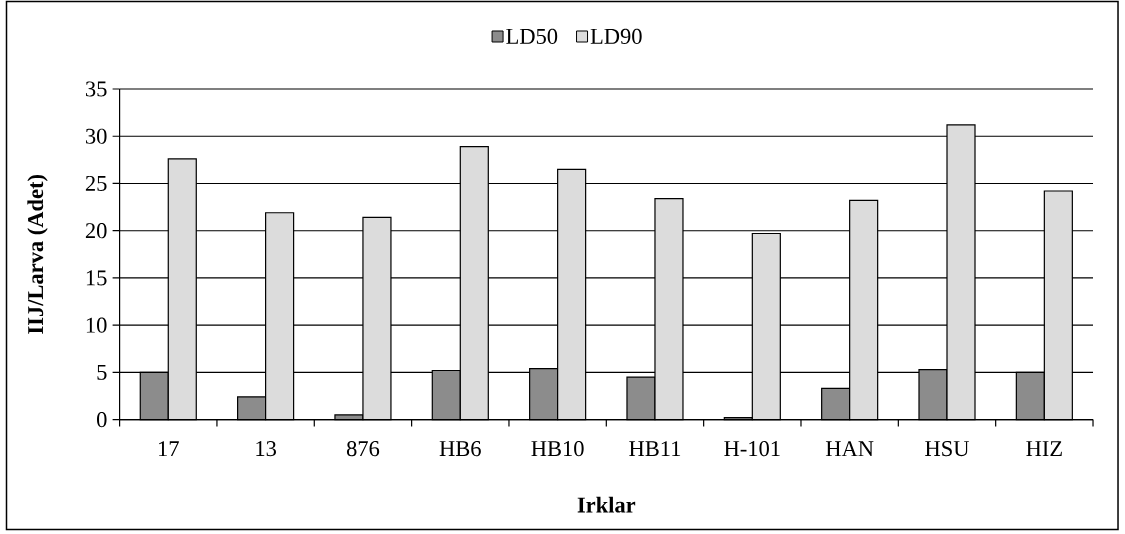  What do you see at coordinates (557, 449) in the screenshot?
I see `x-tick-label: HB10` at bounding box center [557, 449].